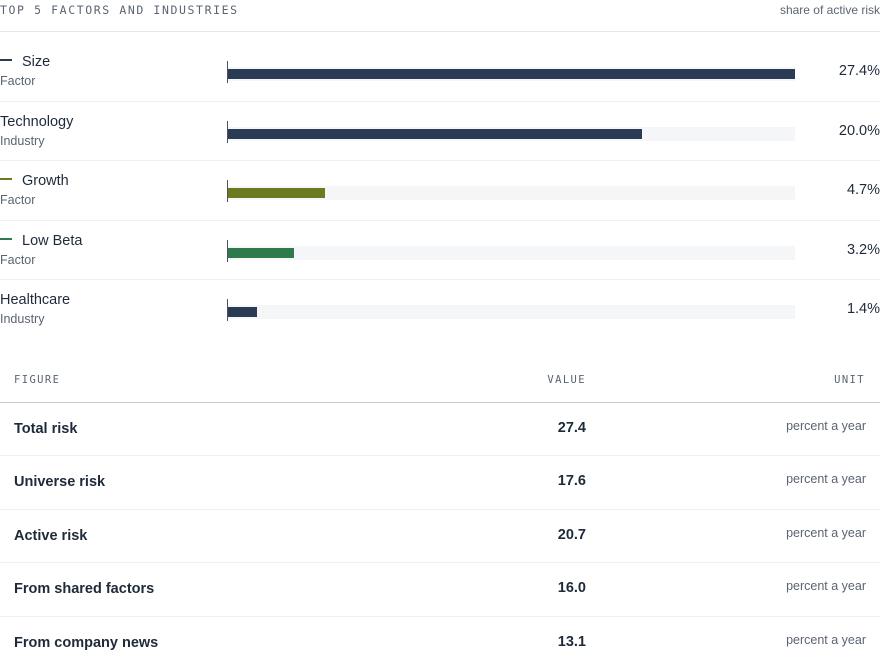  I want to click on bar-name: Size, so click(36, 62).